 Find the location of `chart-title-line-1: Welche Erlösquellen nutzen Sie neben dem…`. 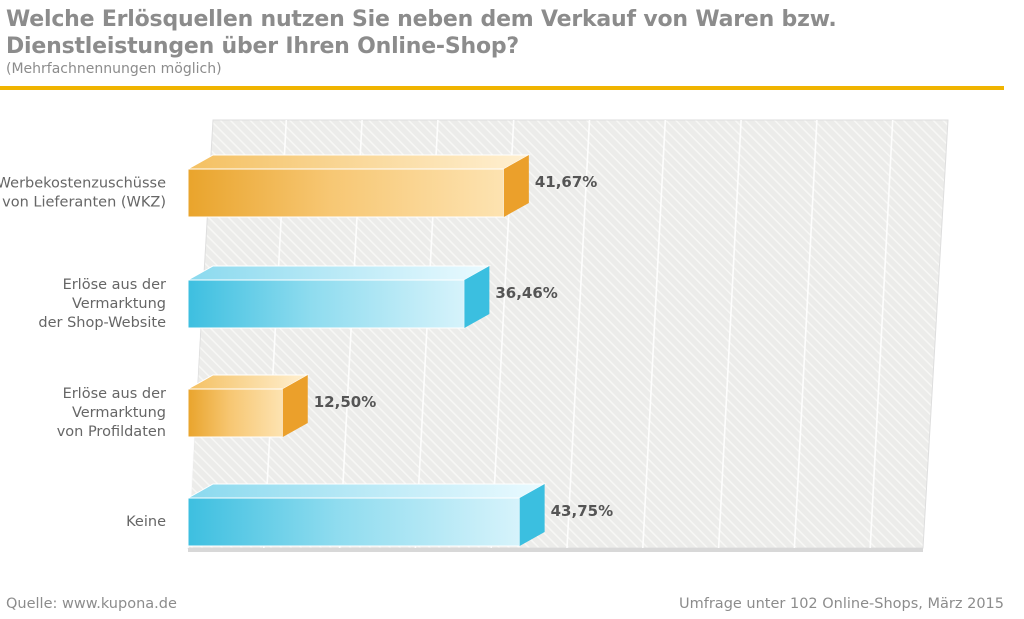

chart-title-line-1: Welche Erlösquellen nutzen Sie neben dem… is located at coordinates (421, 19).